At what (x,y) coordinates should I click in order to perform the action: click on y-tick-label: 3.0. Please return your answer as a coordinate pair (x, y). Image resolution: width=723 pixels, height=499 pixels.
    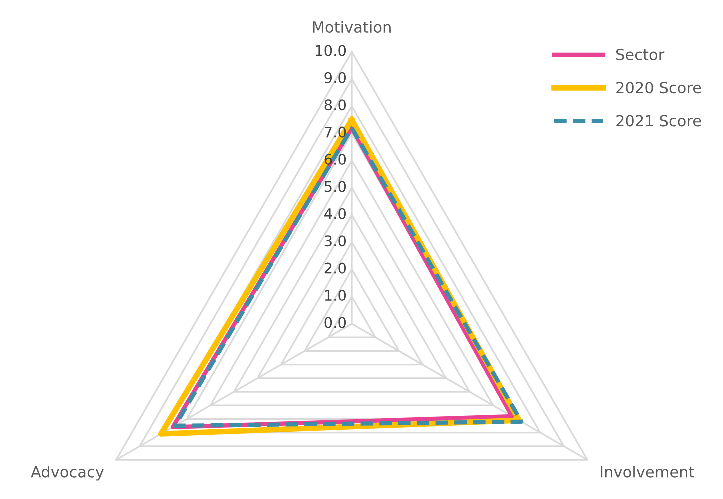
    Looking at the image, I should click on (335, 241).